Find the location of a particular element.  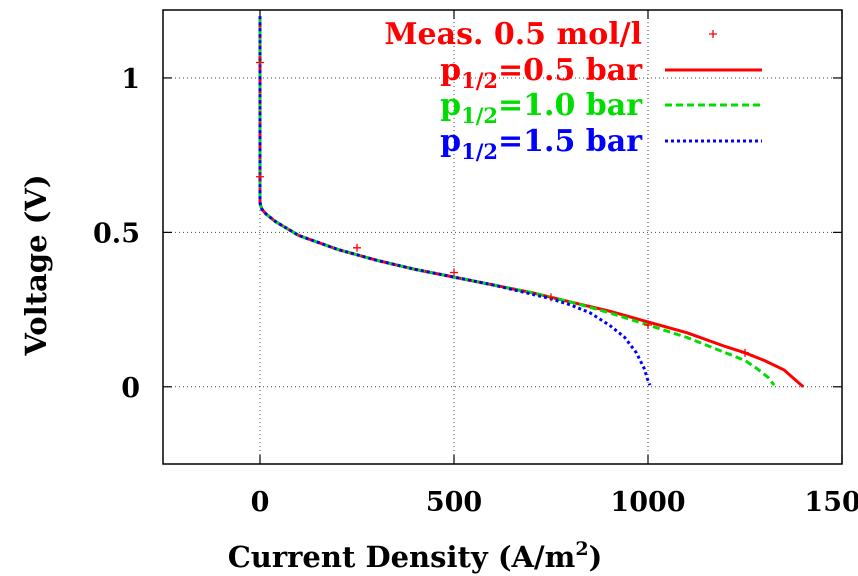

y-axis-label: Voltage (V) is located at coordinates (36, 265).